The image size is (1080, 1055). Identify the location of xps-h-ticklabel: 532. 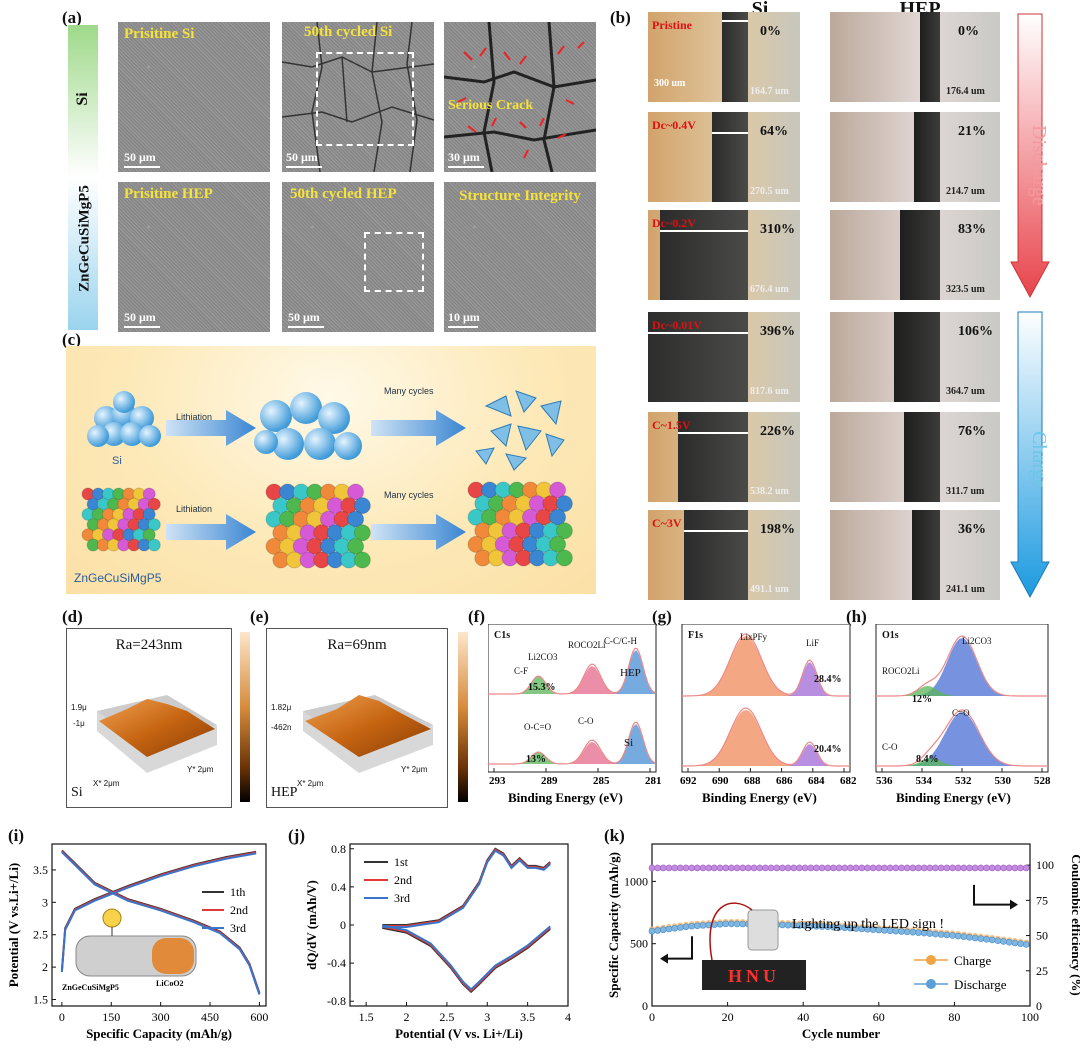
(963, 781).